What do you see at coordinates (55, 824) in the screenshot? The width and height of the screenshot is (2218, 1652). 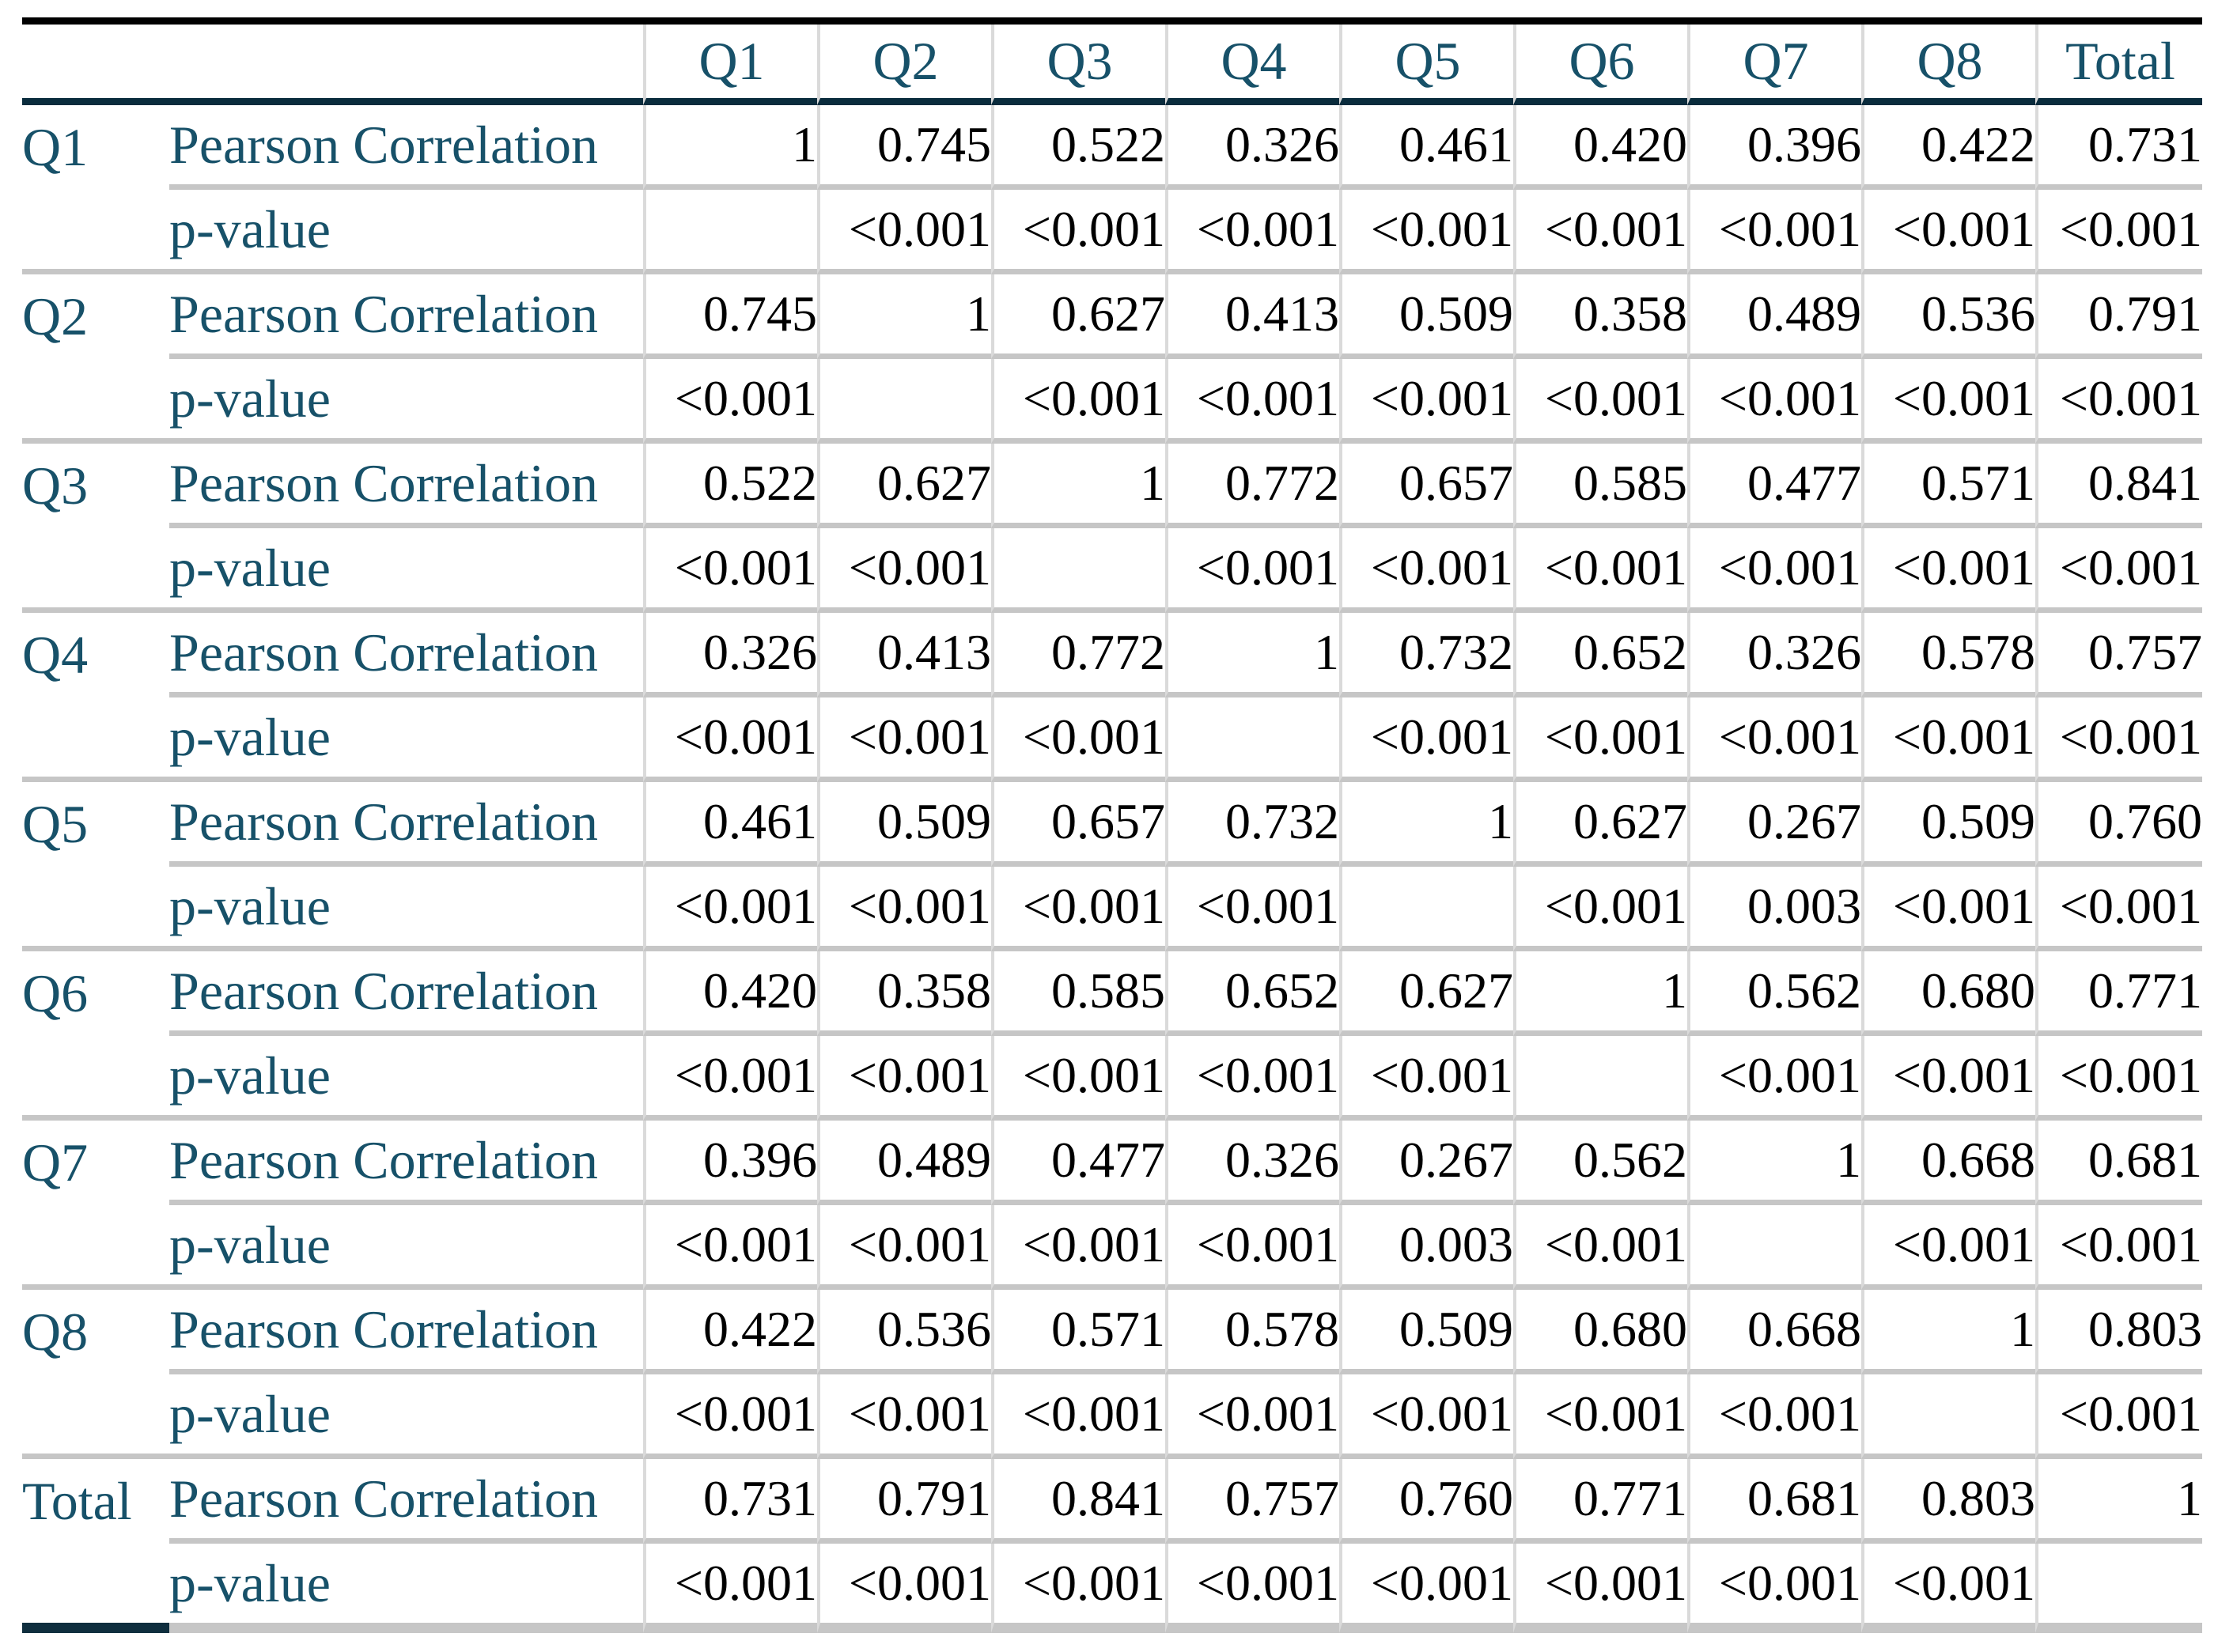 I see `row-label: Q5` at bounding box center [55, 824].